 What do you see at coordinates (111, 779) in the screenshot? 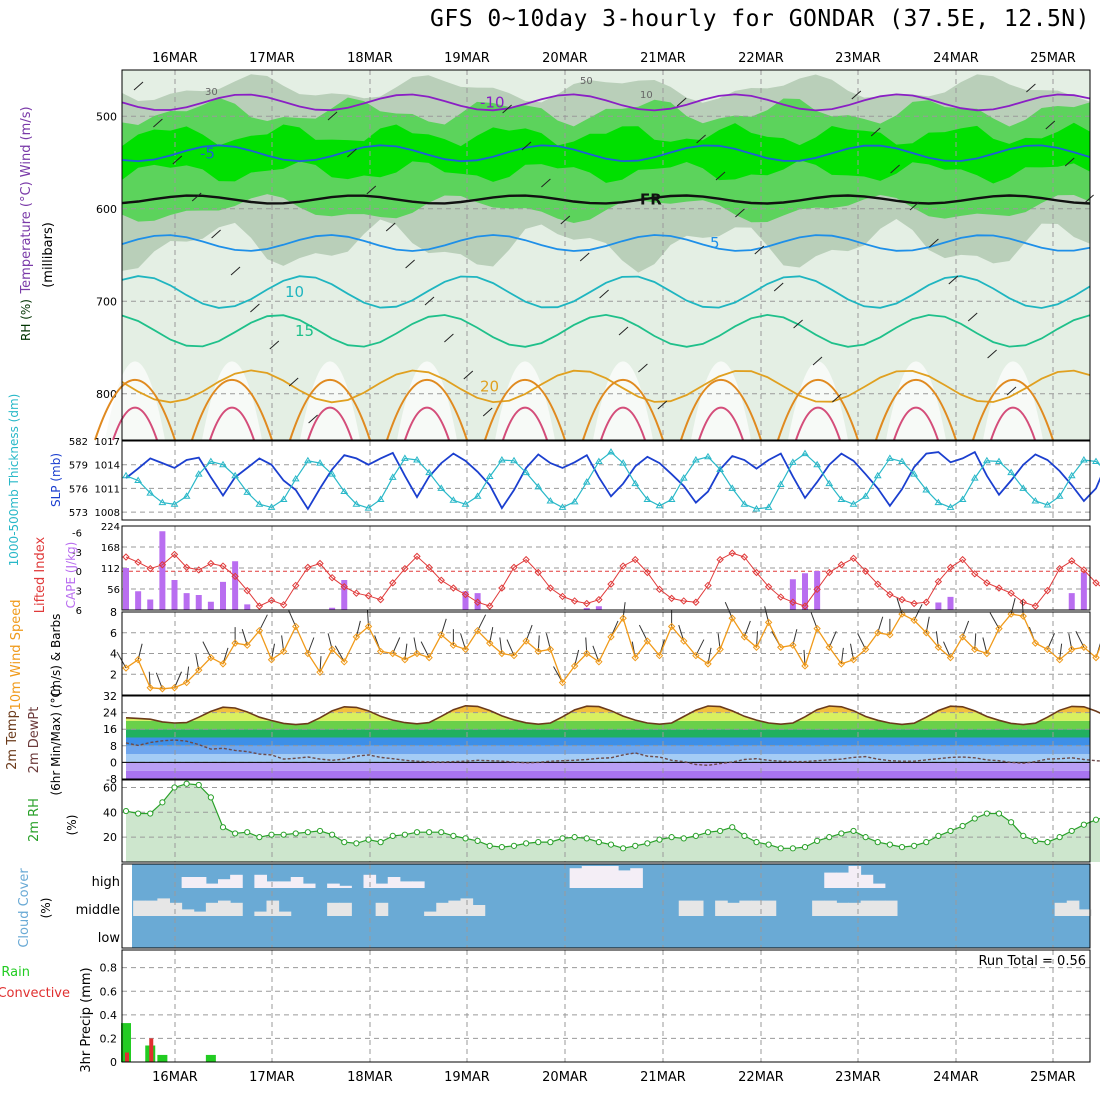
I see `y-tick-label-temp: -8` at bounding box center [111, 779].